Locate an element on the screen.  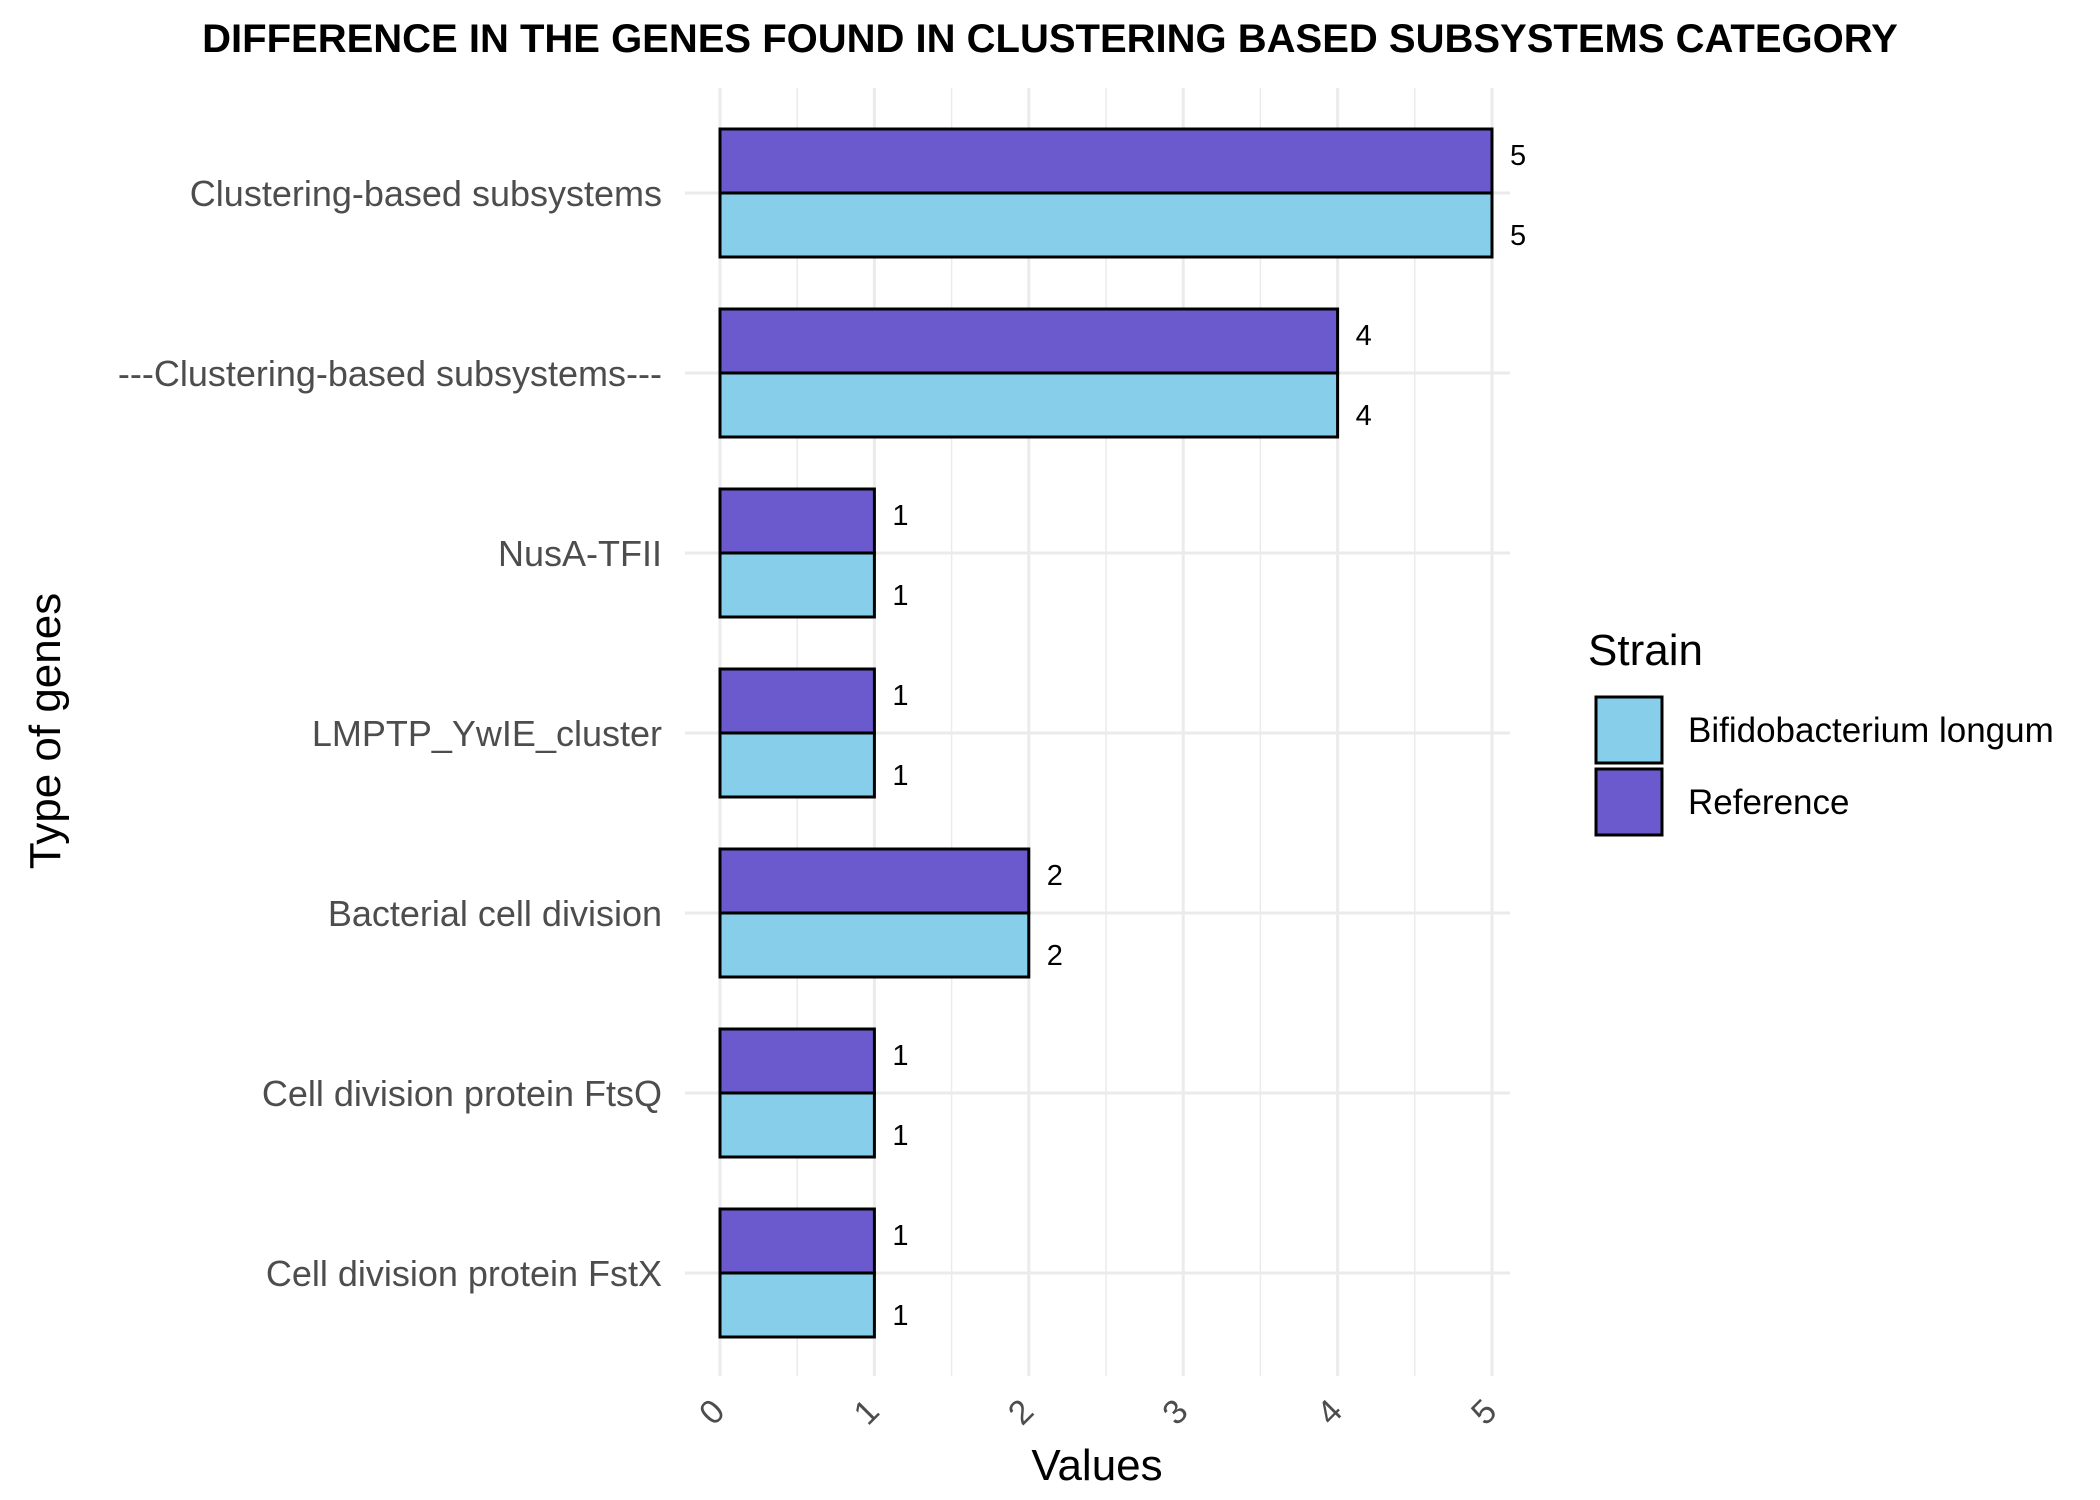
legend-label-reference: Reference is located at coordinates (1768, 802).